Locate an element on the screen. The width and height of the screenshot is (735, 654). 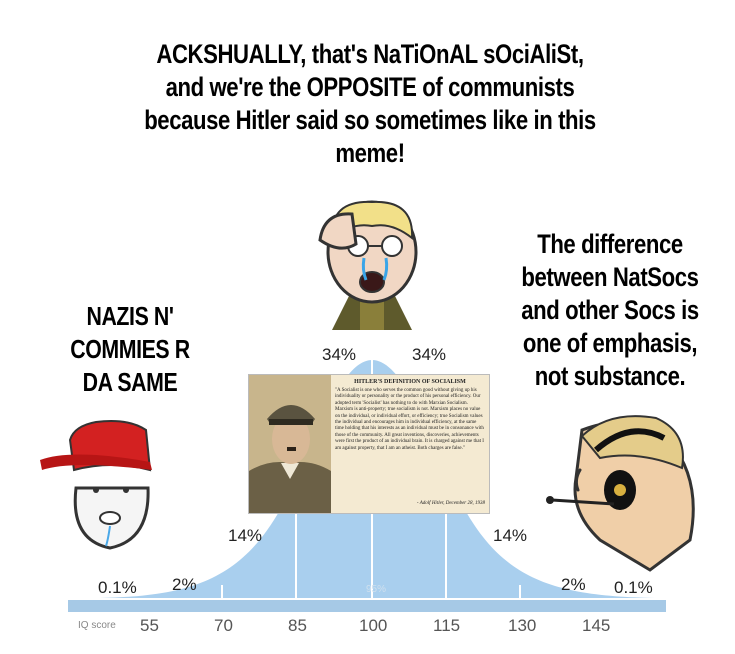
pct-label-7: 2% is located at coordinates (573, 584).